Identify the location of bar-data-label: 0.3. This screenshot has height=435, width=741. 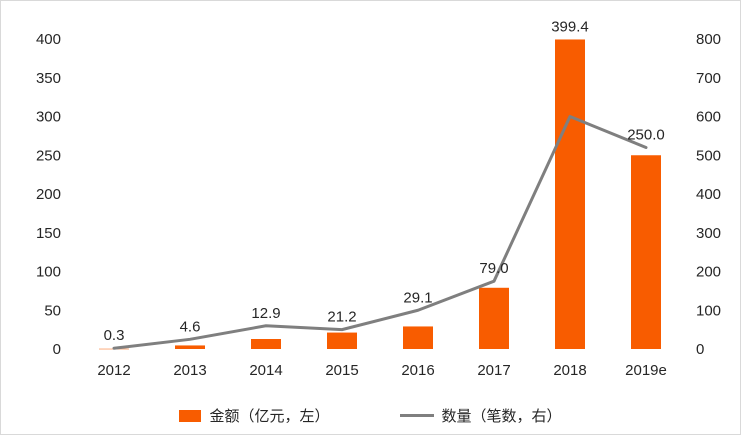
(114, 335).